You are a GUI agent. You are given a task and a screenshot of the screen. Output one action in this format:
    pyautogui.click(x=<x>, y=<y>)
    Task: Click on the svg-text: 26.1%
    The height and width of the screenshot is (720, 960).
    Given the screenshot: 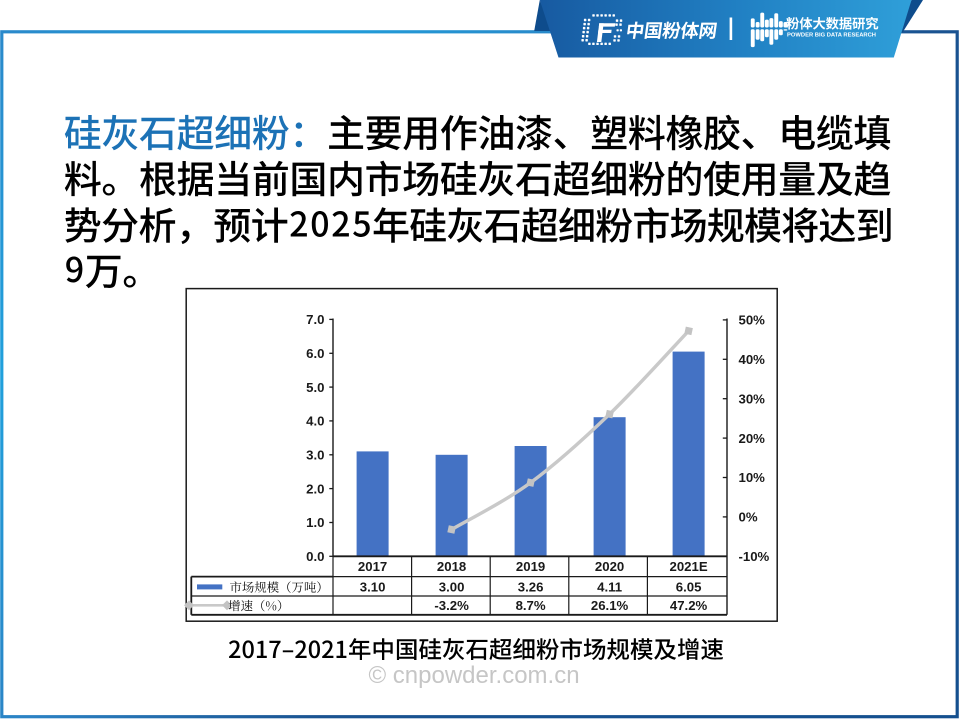 What is the action you would take?
    pyautogui.click(x=610, y=605)
    